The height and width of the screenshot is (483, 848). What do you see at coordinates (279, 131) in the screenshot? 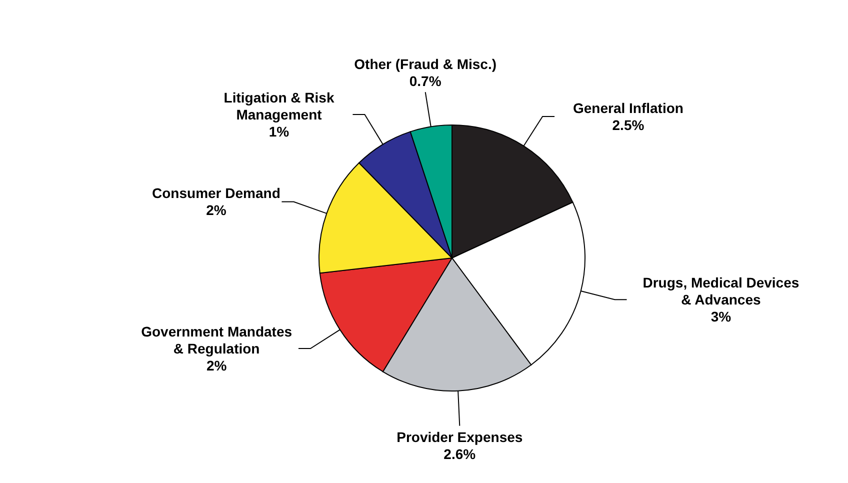
I see `data-label: 1%` at bounding box center [279, 131].